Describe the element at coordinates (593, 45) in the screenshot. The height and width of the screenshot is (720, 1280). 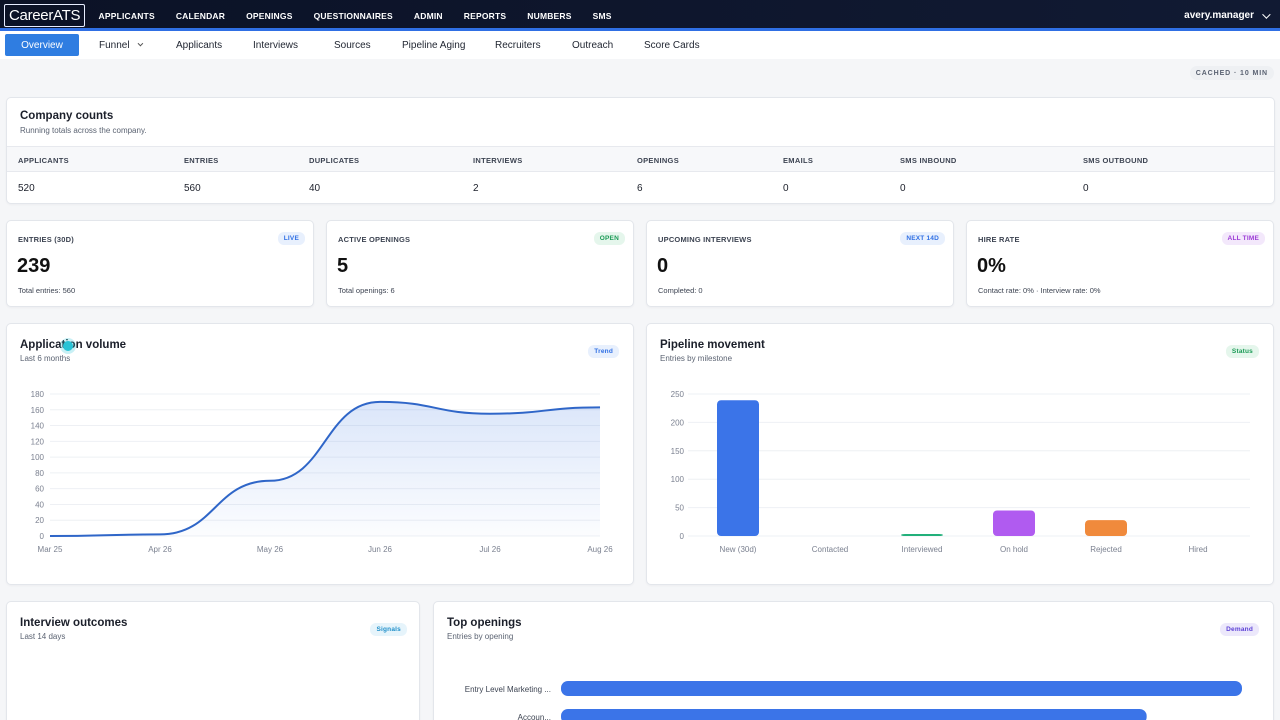
I see `tab-outreach: Outreach` at that location.